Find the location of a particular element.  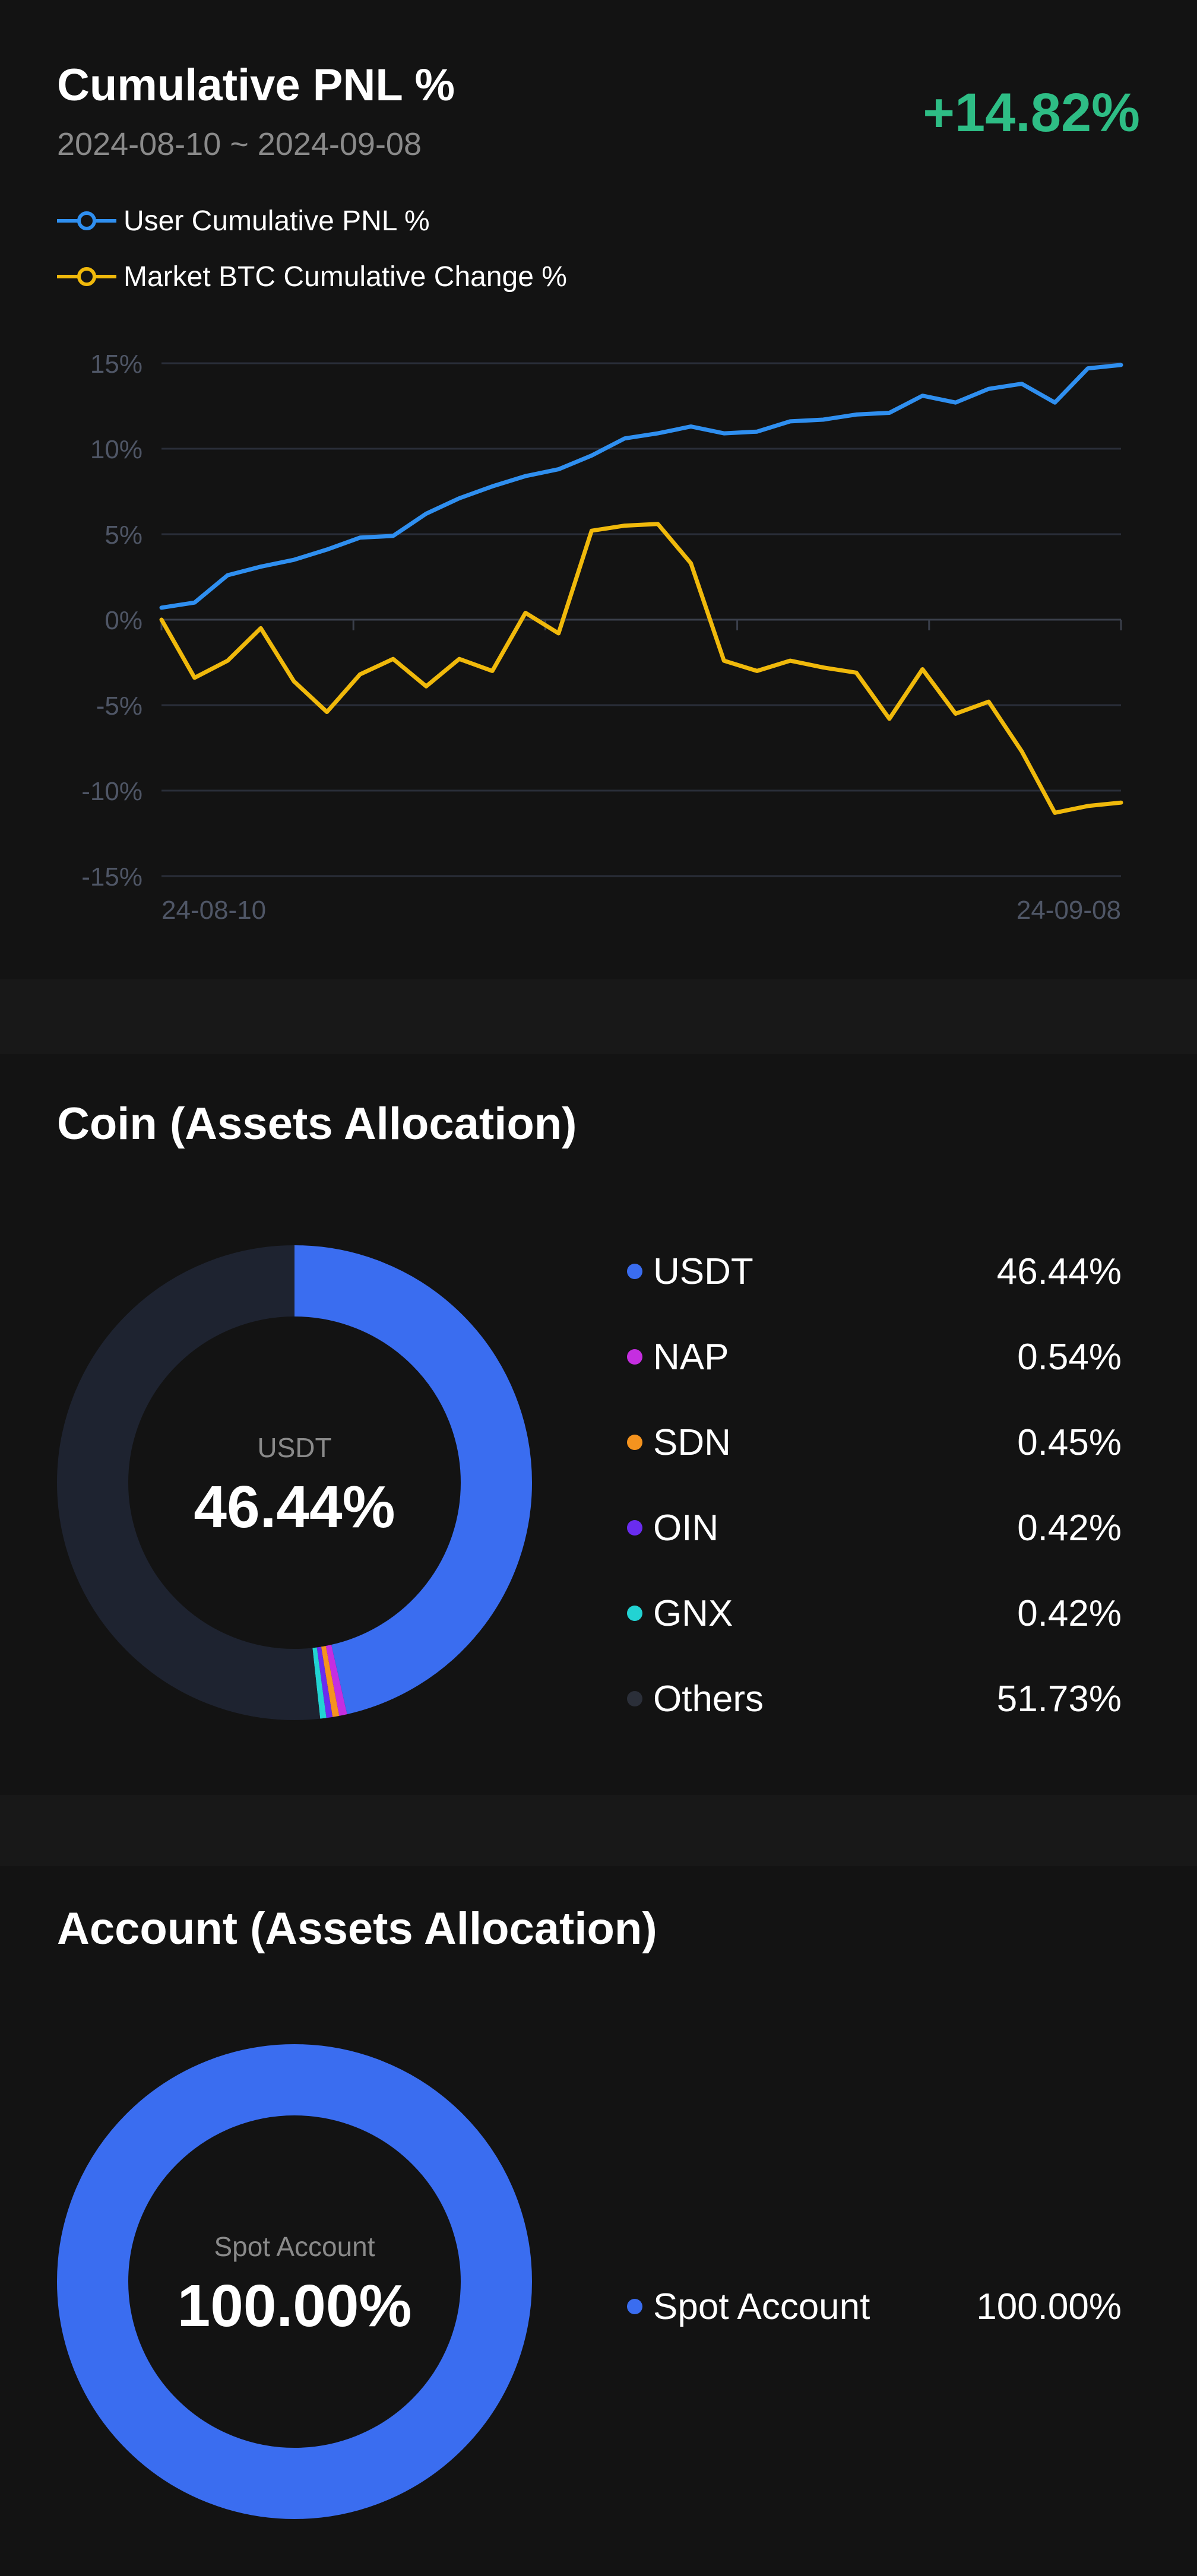

y-tick-label: 15% is located at coordinates (116, 364).